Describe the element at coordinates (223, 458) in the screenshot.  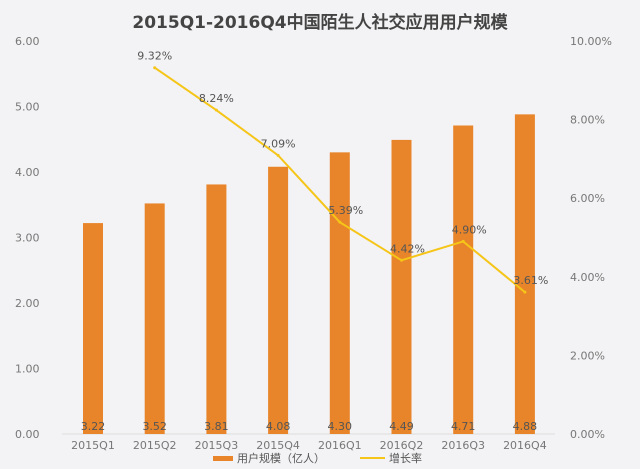
I see `legend-swatch-bar` at that location.